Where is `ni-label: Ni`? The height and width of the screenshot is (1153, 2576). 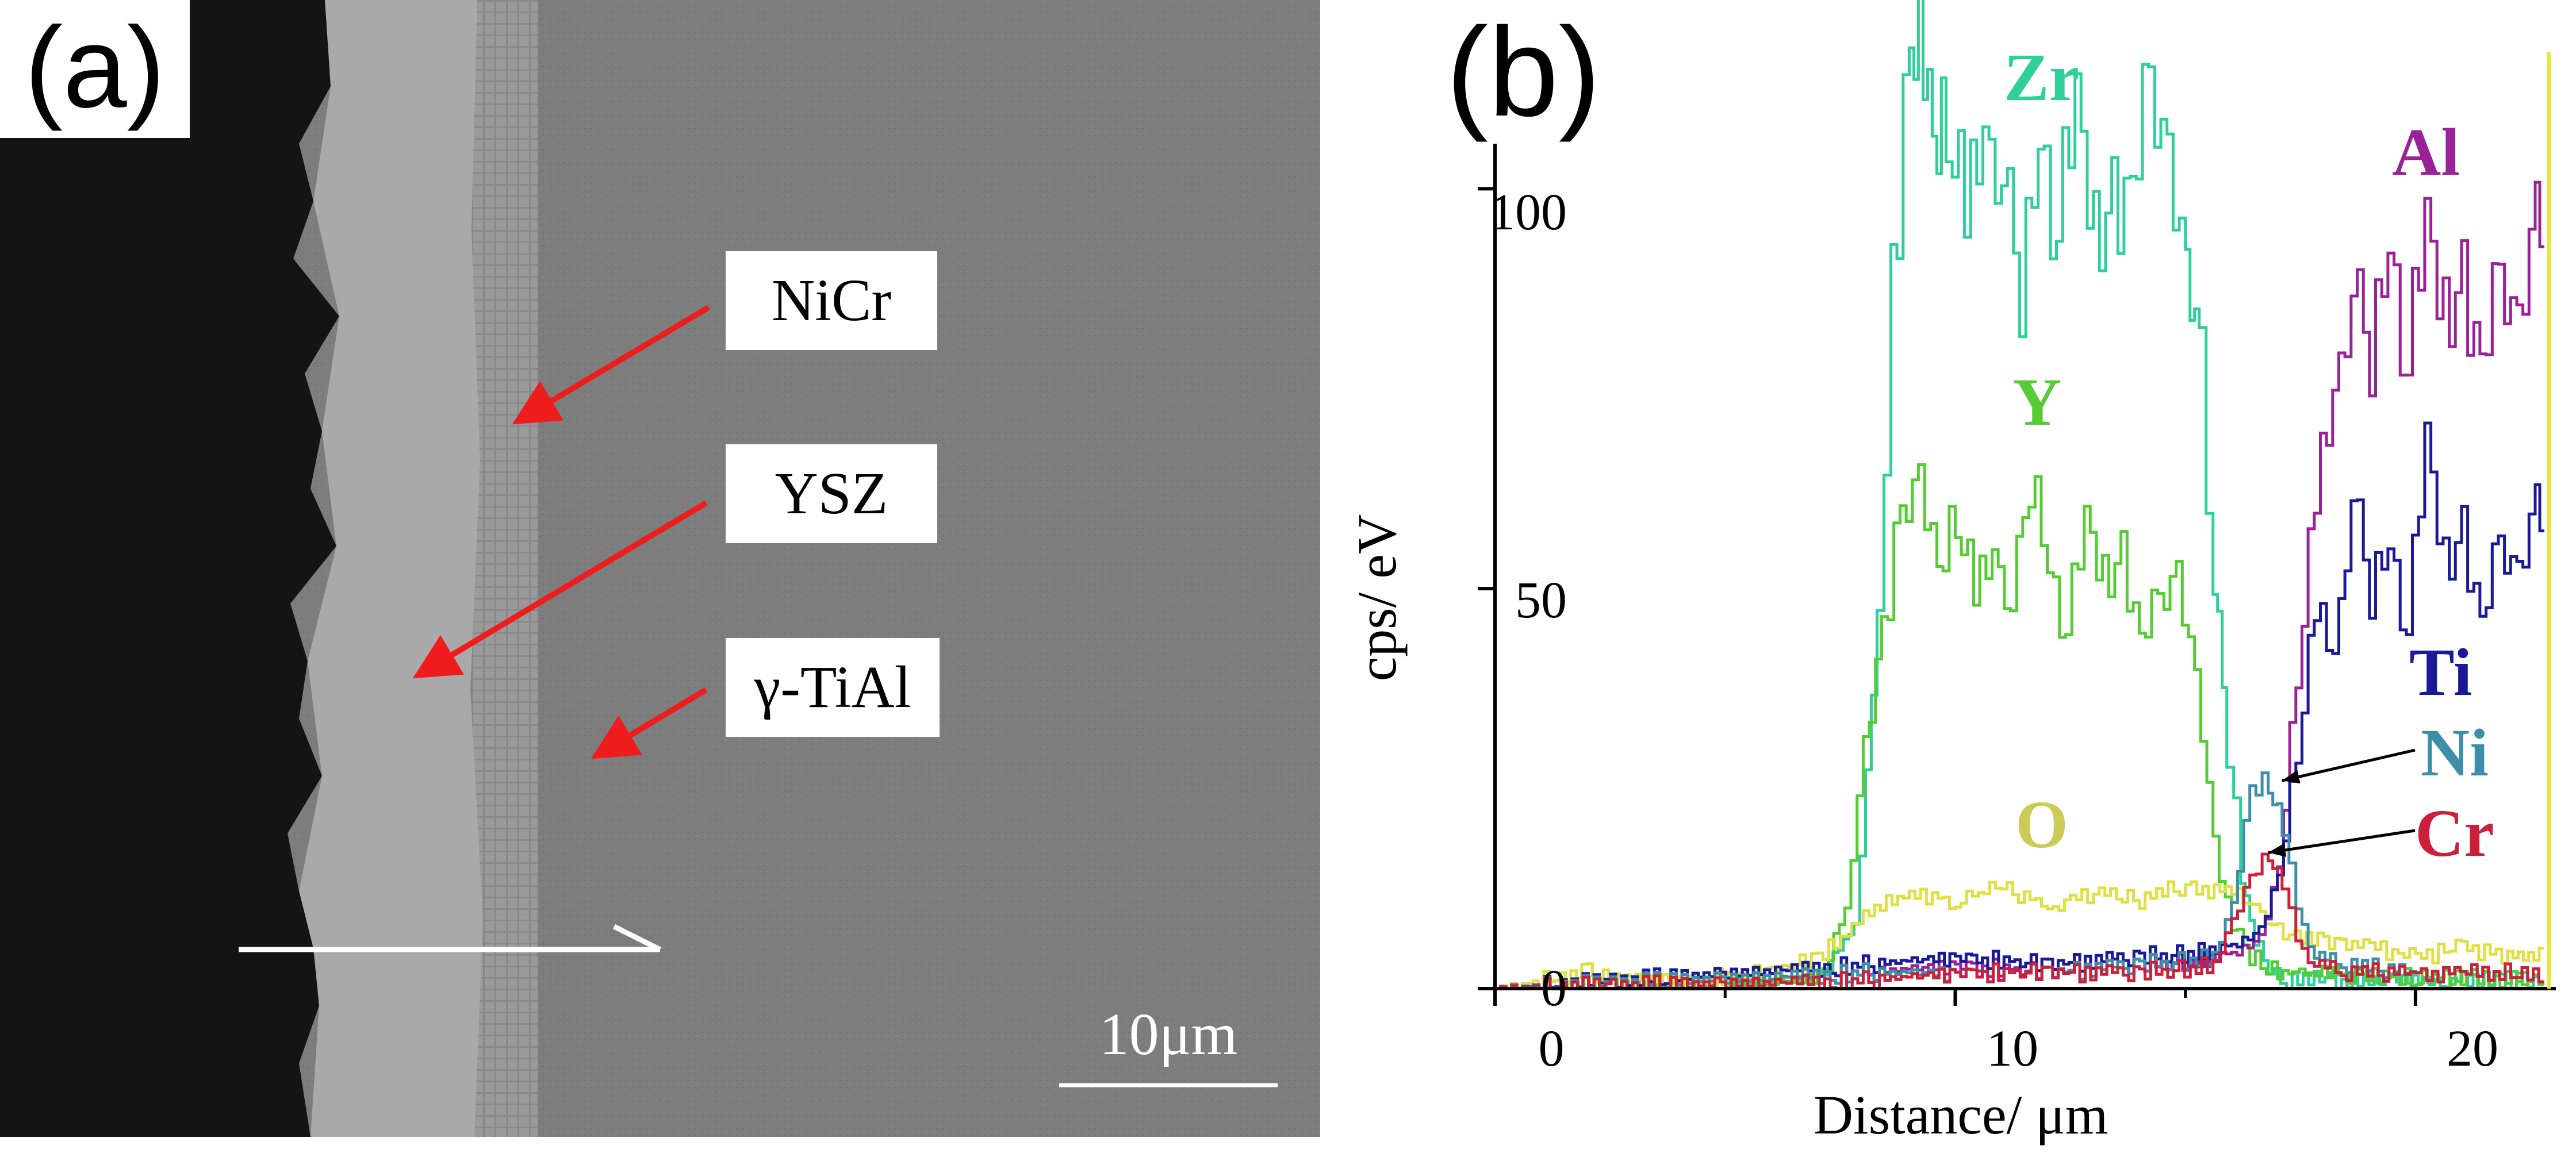
ni-label: Ni is located at coordinates (2455, 752).